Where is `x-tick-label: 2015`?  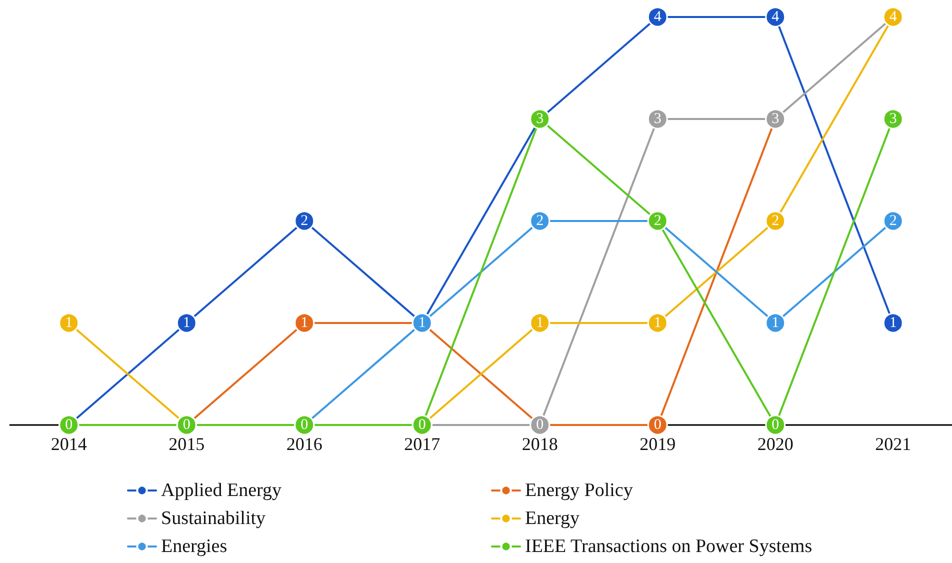
x-tick-label: 2015 is located at coordinates (186, 444).